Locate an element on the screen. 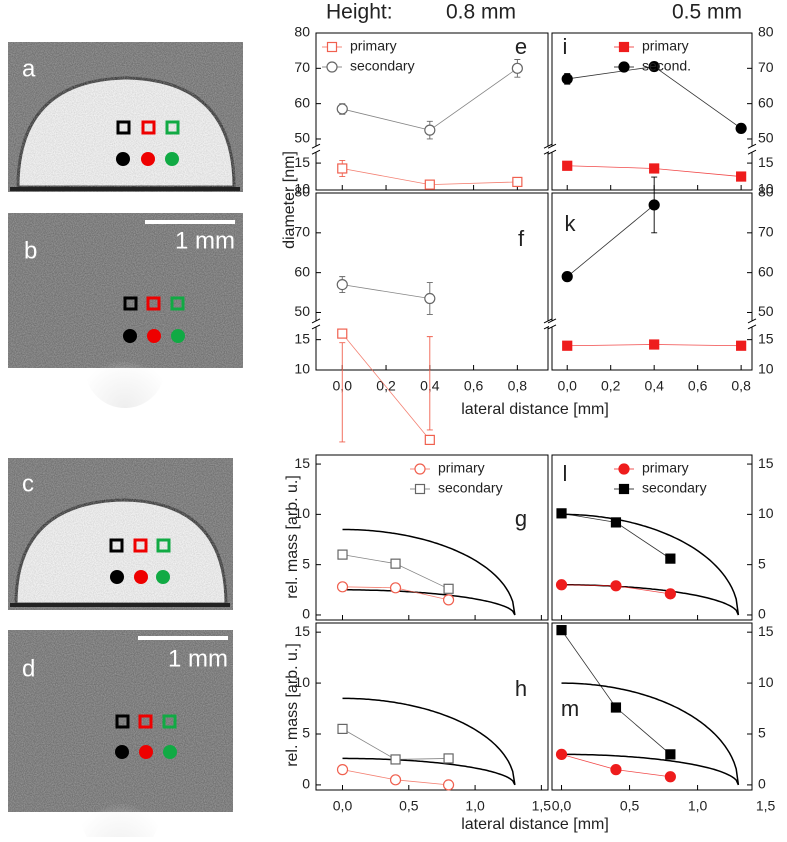  image-c: c is located at coordinates (120, 534).